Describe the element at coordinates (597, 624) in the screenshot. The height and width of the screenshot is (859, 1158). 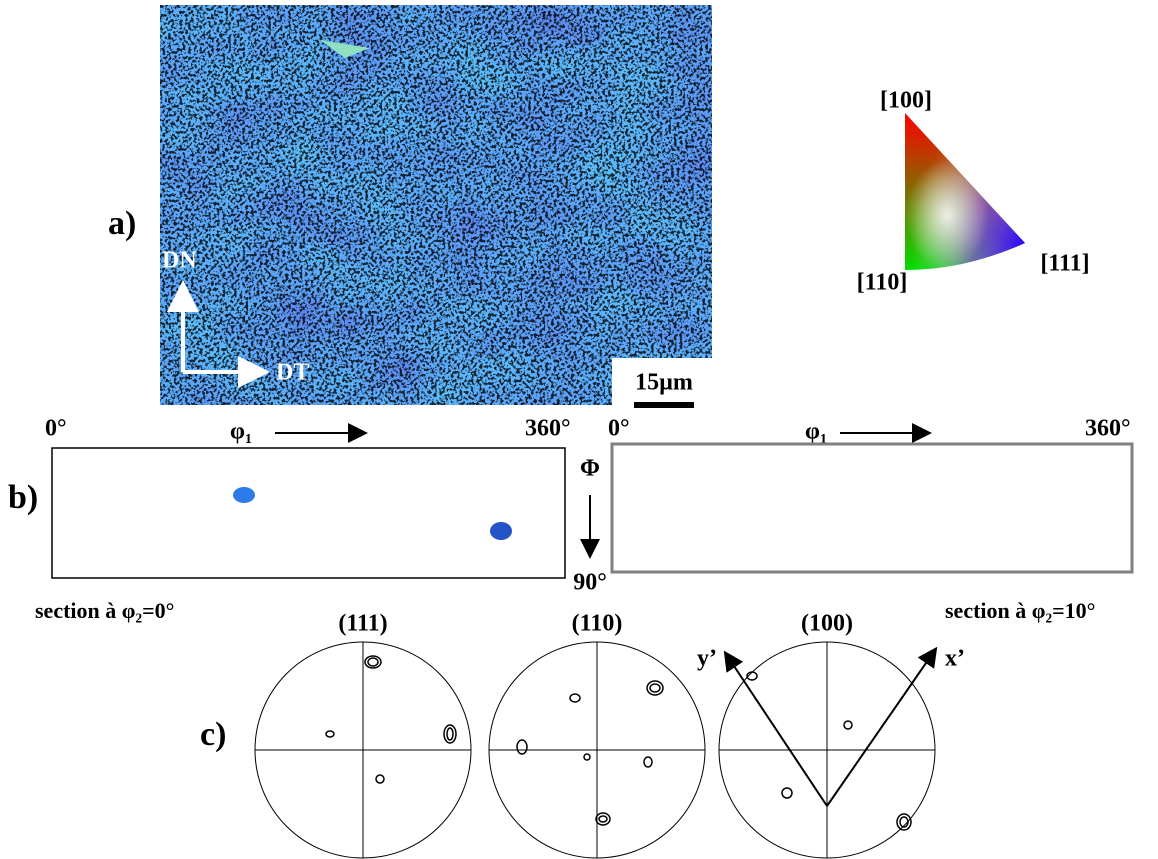
I see `pole-figure-title: (110)` at that location.